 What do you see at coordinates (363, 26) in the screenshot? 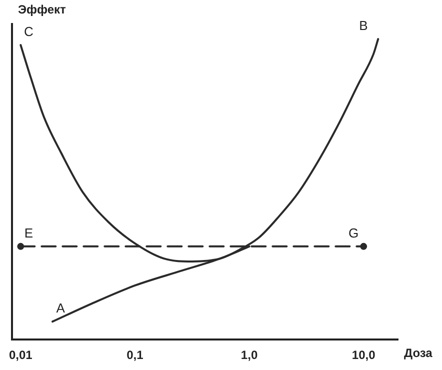
I see `annotation: B` at bounding box center [363, 26].